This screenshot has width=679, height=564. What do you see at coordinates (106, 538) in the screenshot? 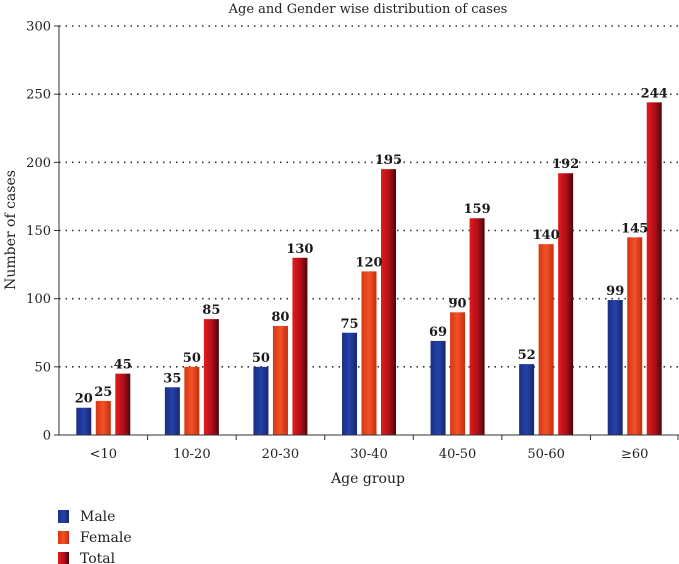
I see `legend-label-female: Female` at bounding box center [106, 538].